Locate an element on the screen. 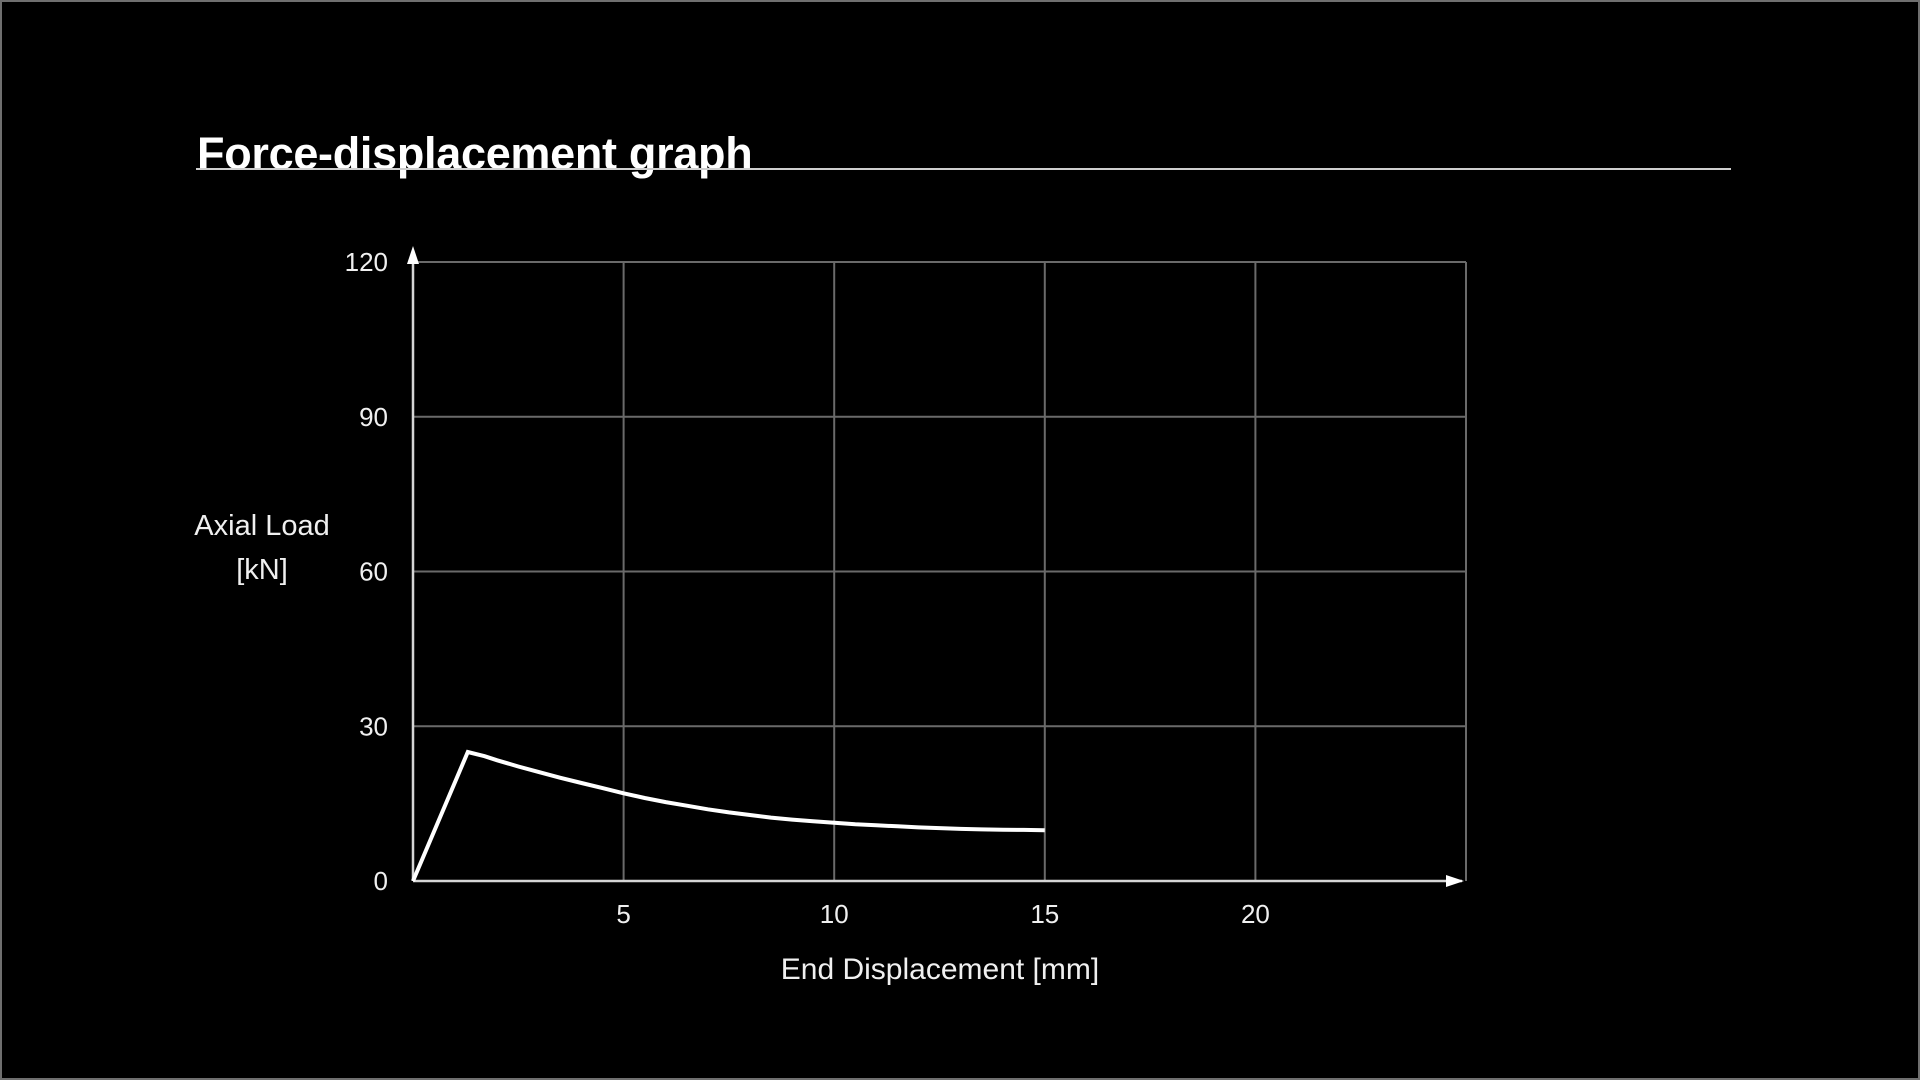  x-axis-arrowhead is located at coordinates (1455, 881).